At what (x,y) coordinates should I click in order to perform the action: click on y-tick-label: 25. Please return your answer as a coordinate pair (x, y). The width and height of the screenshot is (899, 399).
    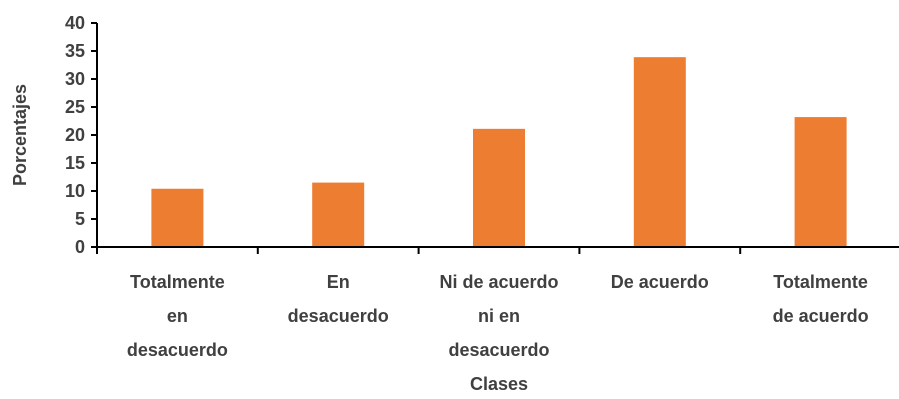
    Looking at the image, I should click on (75, 107).